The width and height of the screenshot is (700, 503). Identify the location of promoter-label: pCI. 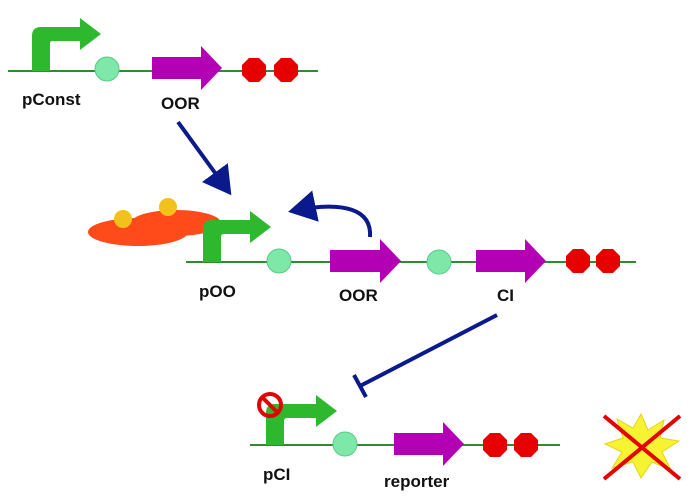
(276, 474).